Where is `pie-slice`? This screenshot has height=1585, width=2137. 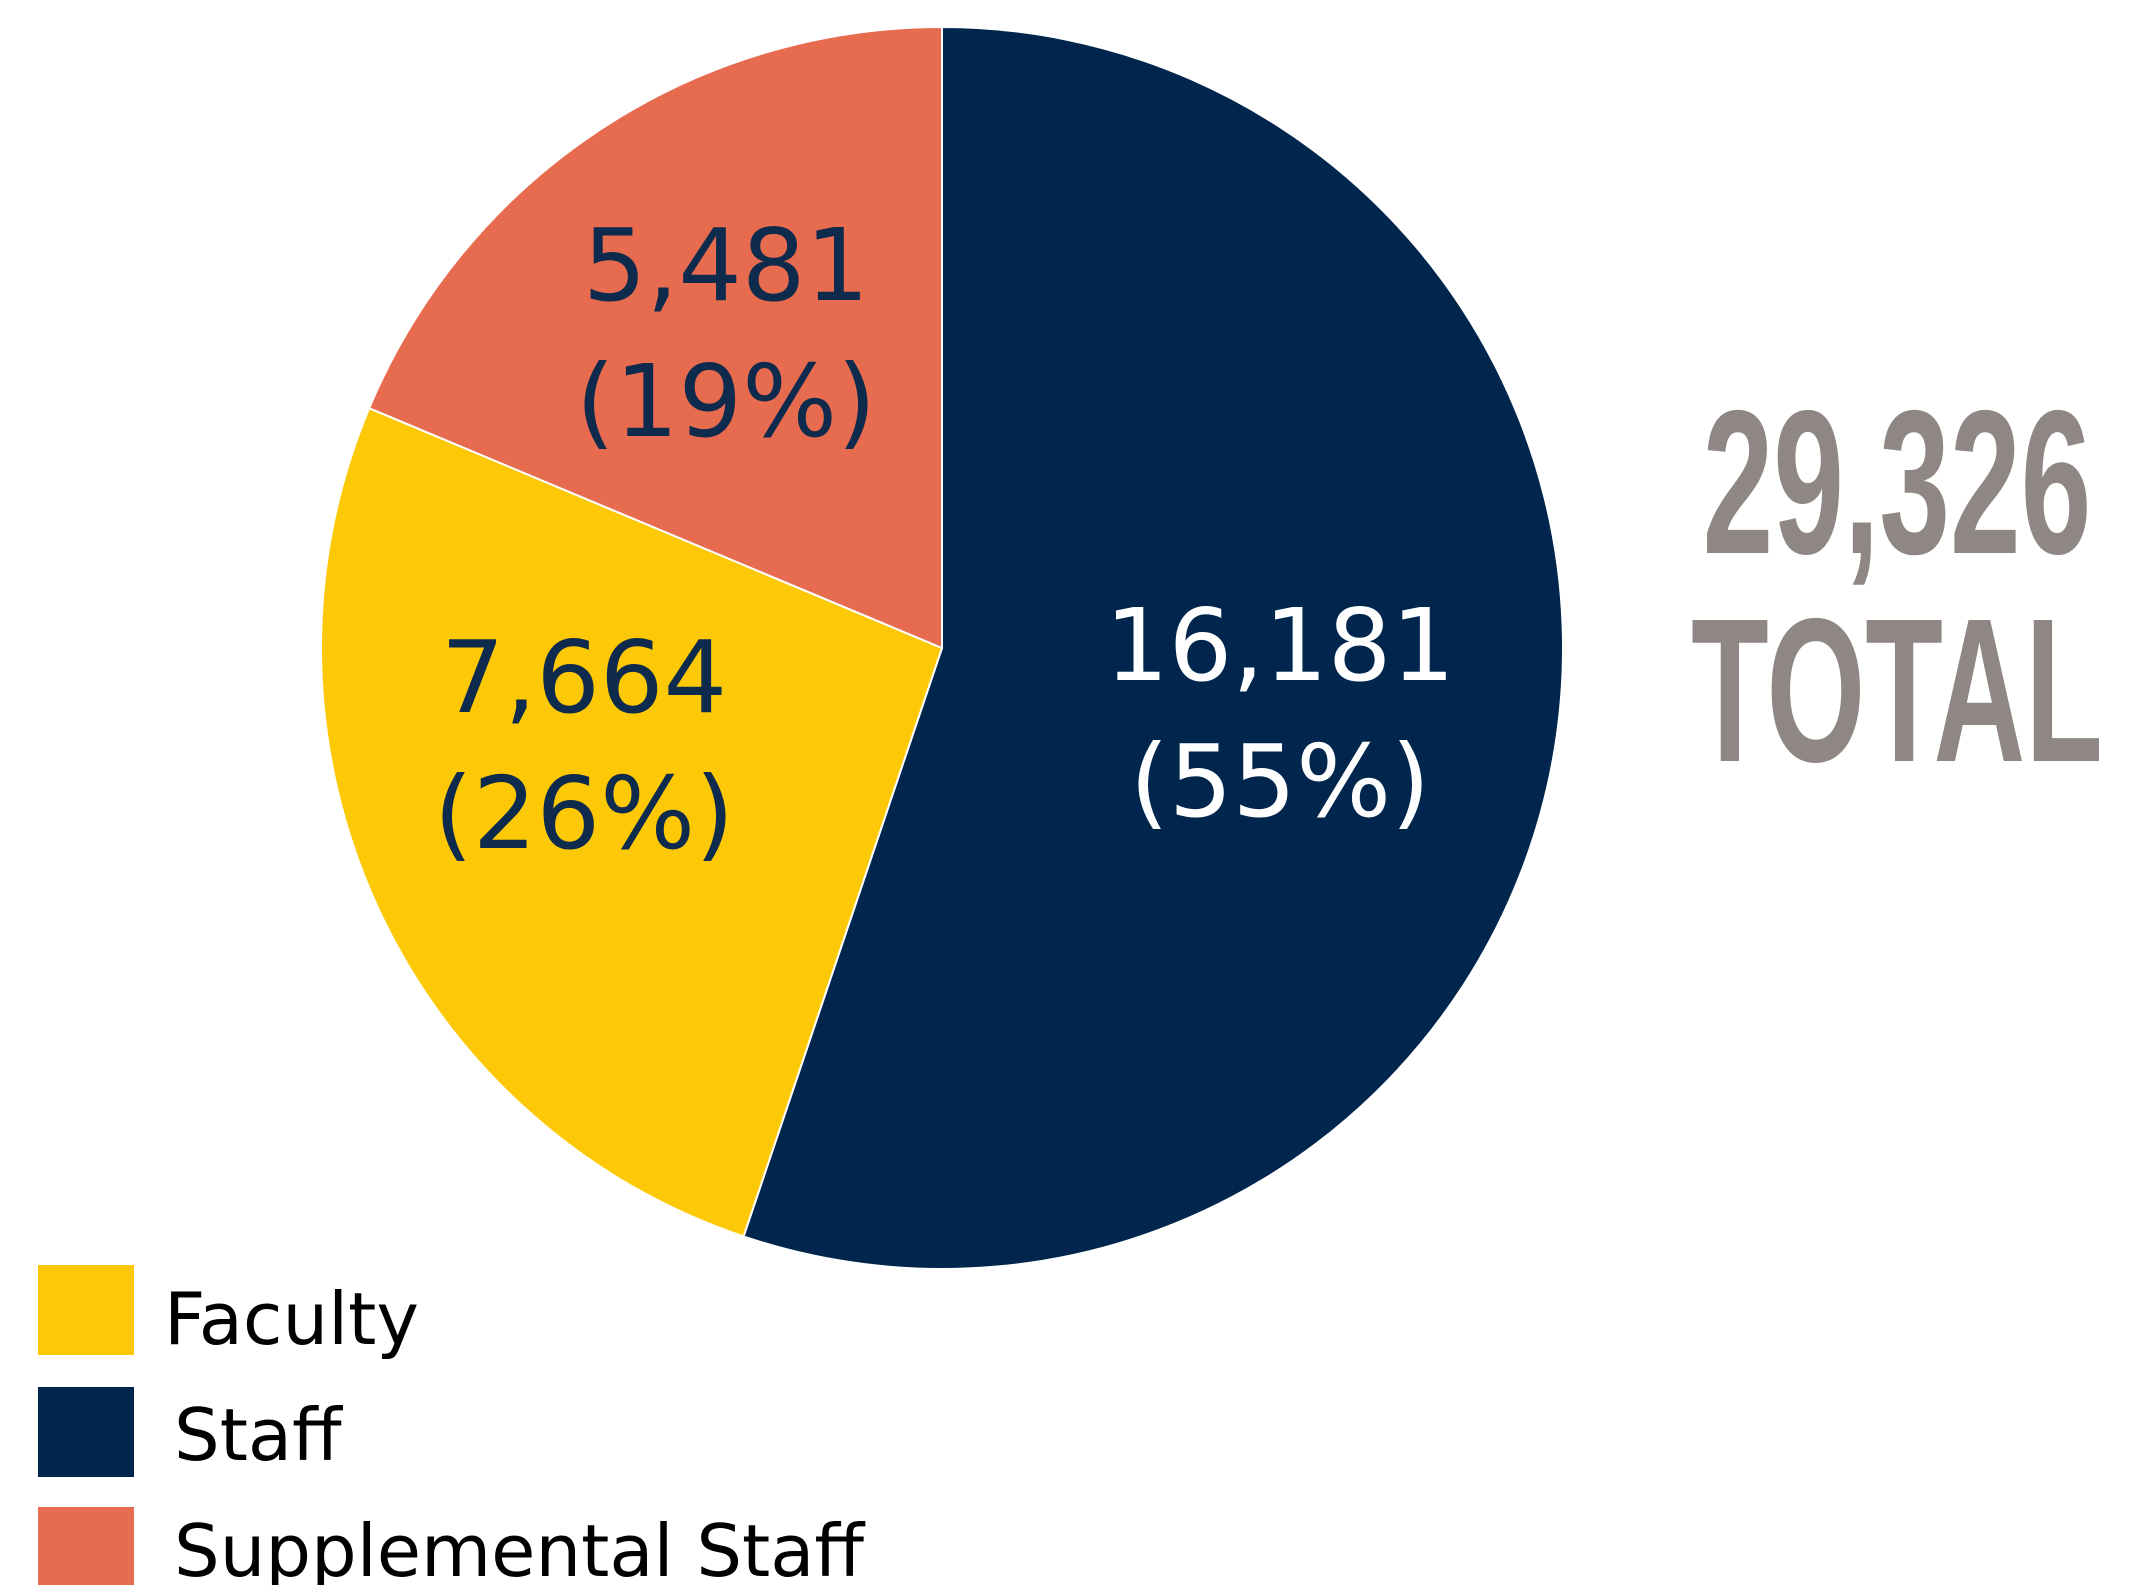 pie-slice is located at coordinates (655, 337).